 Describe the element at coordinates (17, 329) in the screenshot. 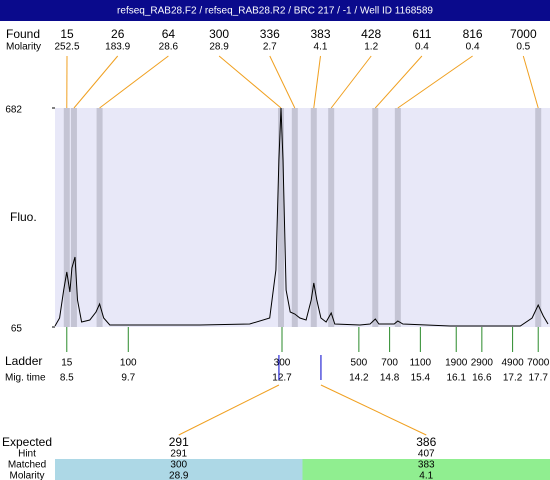

I see `y-tick-label: 65` at that location.